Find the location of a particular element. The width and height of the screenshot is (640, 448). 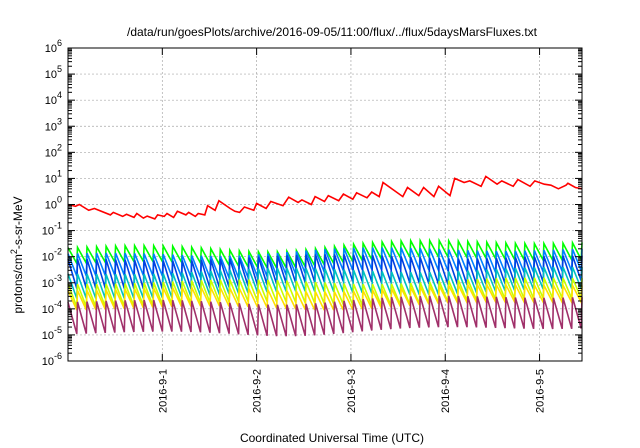

y-tick-label: 10³ is located at coordinates (53, 124).